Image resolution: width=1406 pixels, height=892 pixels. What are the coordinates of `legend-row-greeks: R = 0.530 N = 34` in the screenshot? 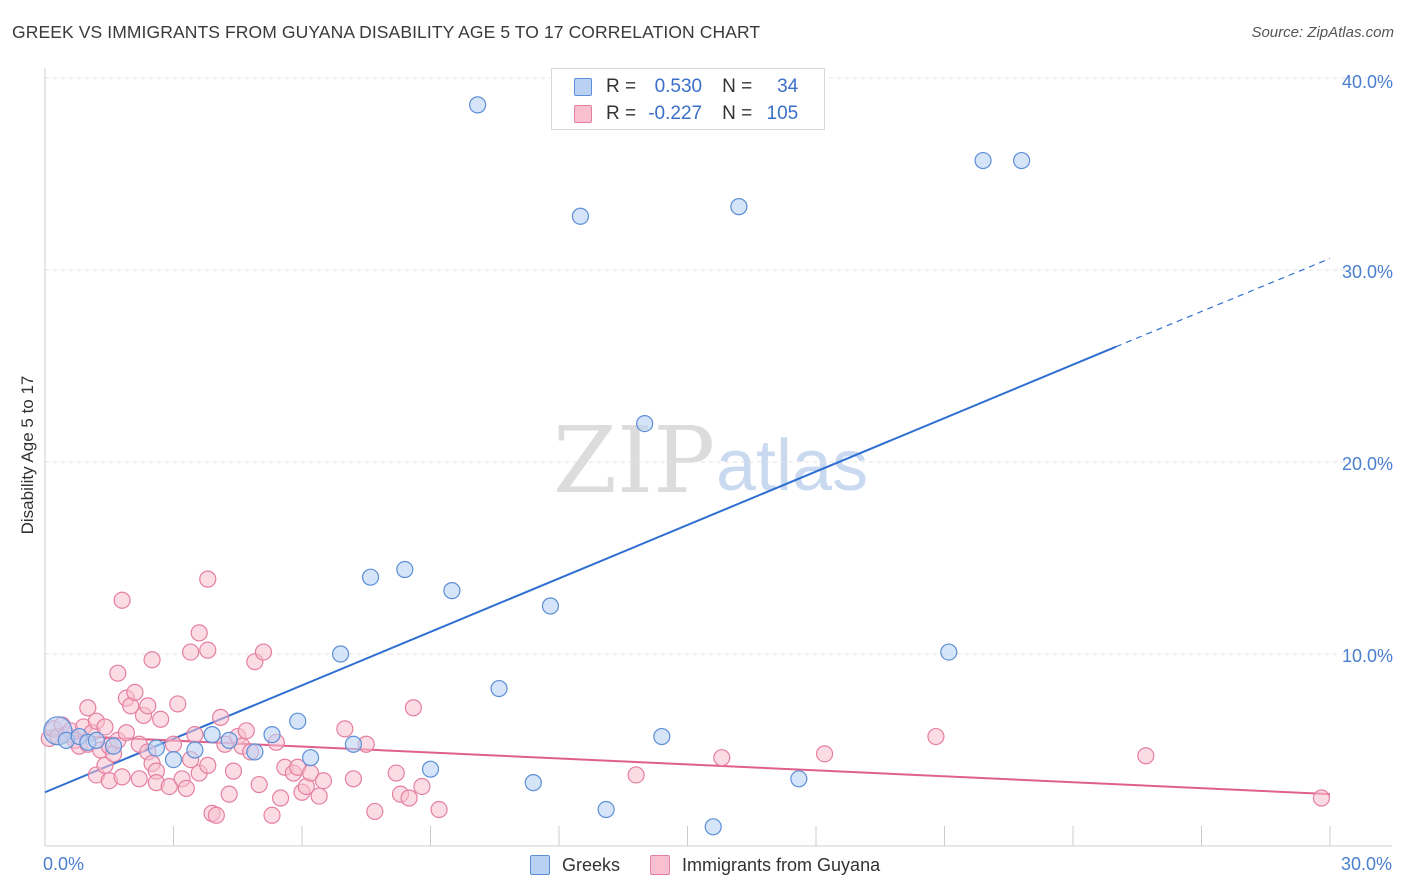 It's located at (686, 87).